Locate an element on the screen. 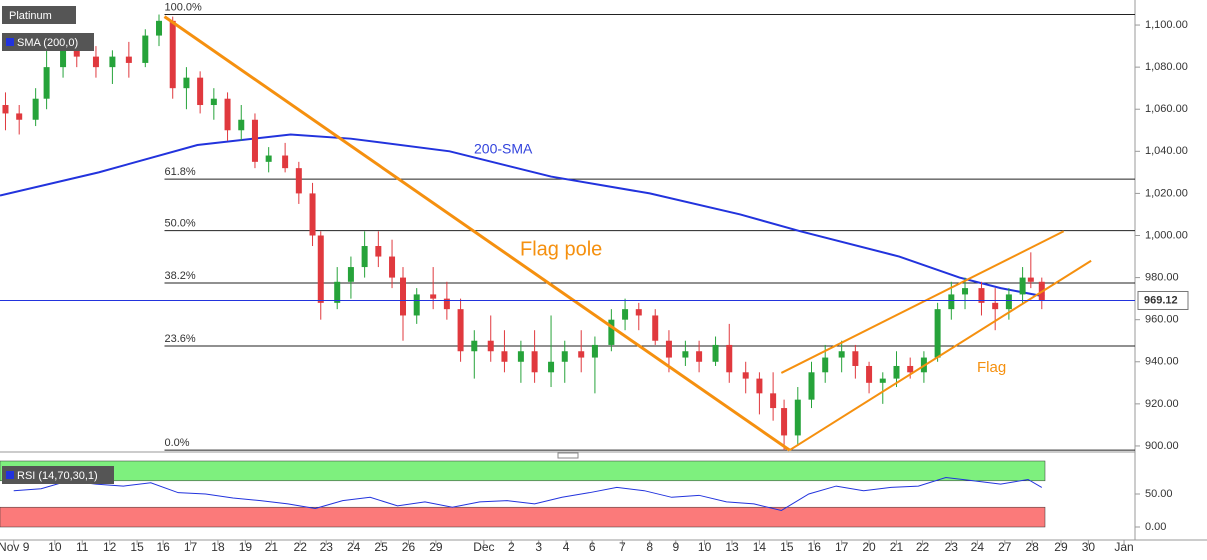 The width and height of the screenshot is (1207, 560). fib-label: 0.0% is located at coordinates (176, 443).